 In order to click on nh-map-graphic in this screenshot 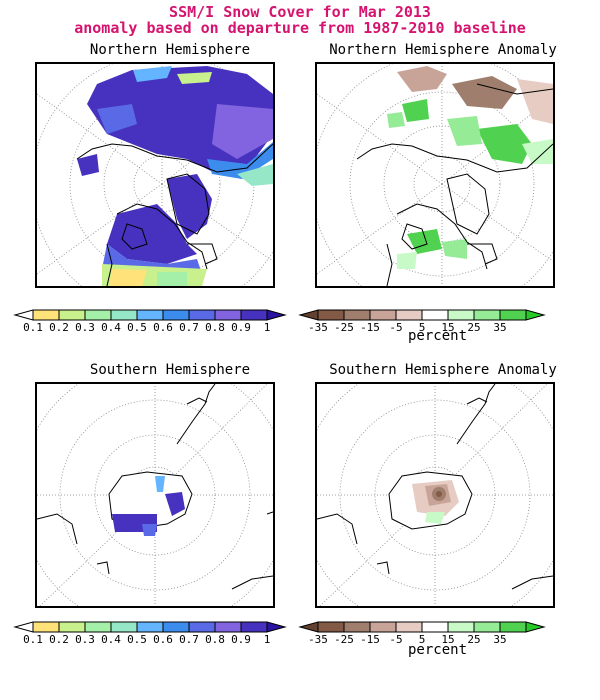, I will do `click(155, 175)`.